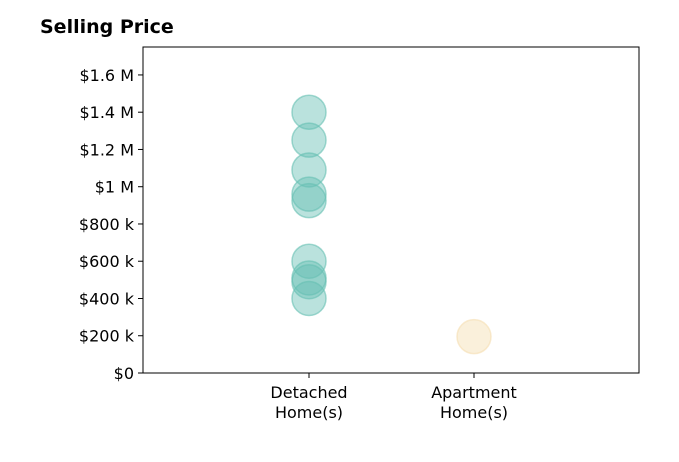 This screenshot has height=462, width=679. What do you see at coordinates (308, 402) in the screenshot?
I see `x-tick-label: Detached Home(s)` at bounding box center [308, 402].